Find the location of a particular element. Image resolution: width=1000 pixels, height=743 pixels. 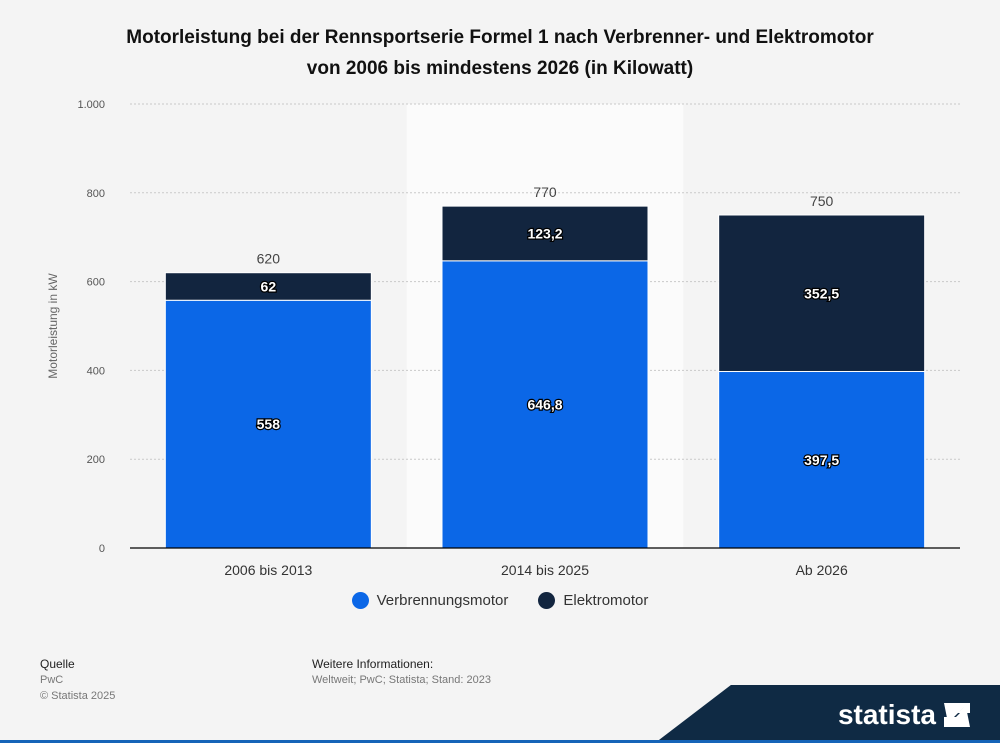

bottom-accent-line is located at coordinates (500, 741).